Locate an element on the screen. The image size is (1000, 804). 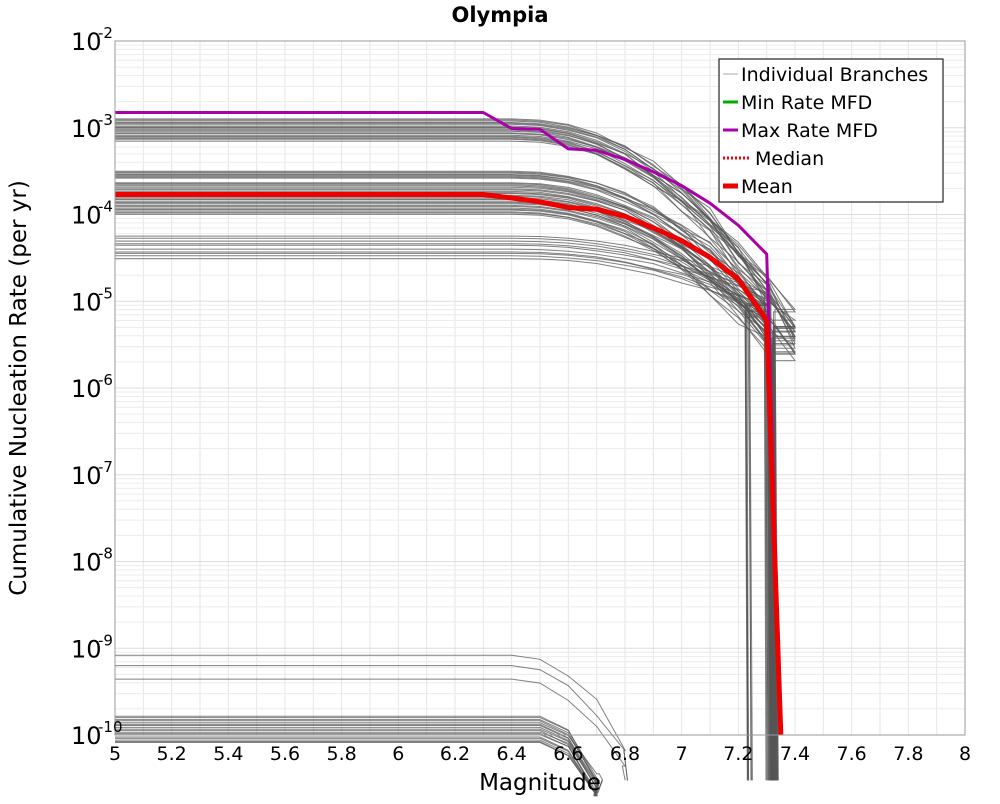
x-tick-label: 7.8 is located at coordinates (908, 754).